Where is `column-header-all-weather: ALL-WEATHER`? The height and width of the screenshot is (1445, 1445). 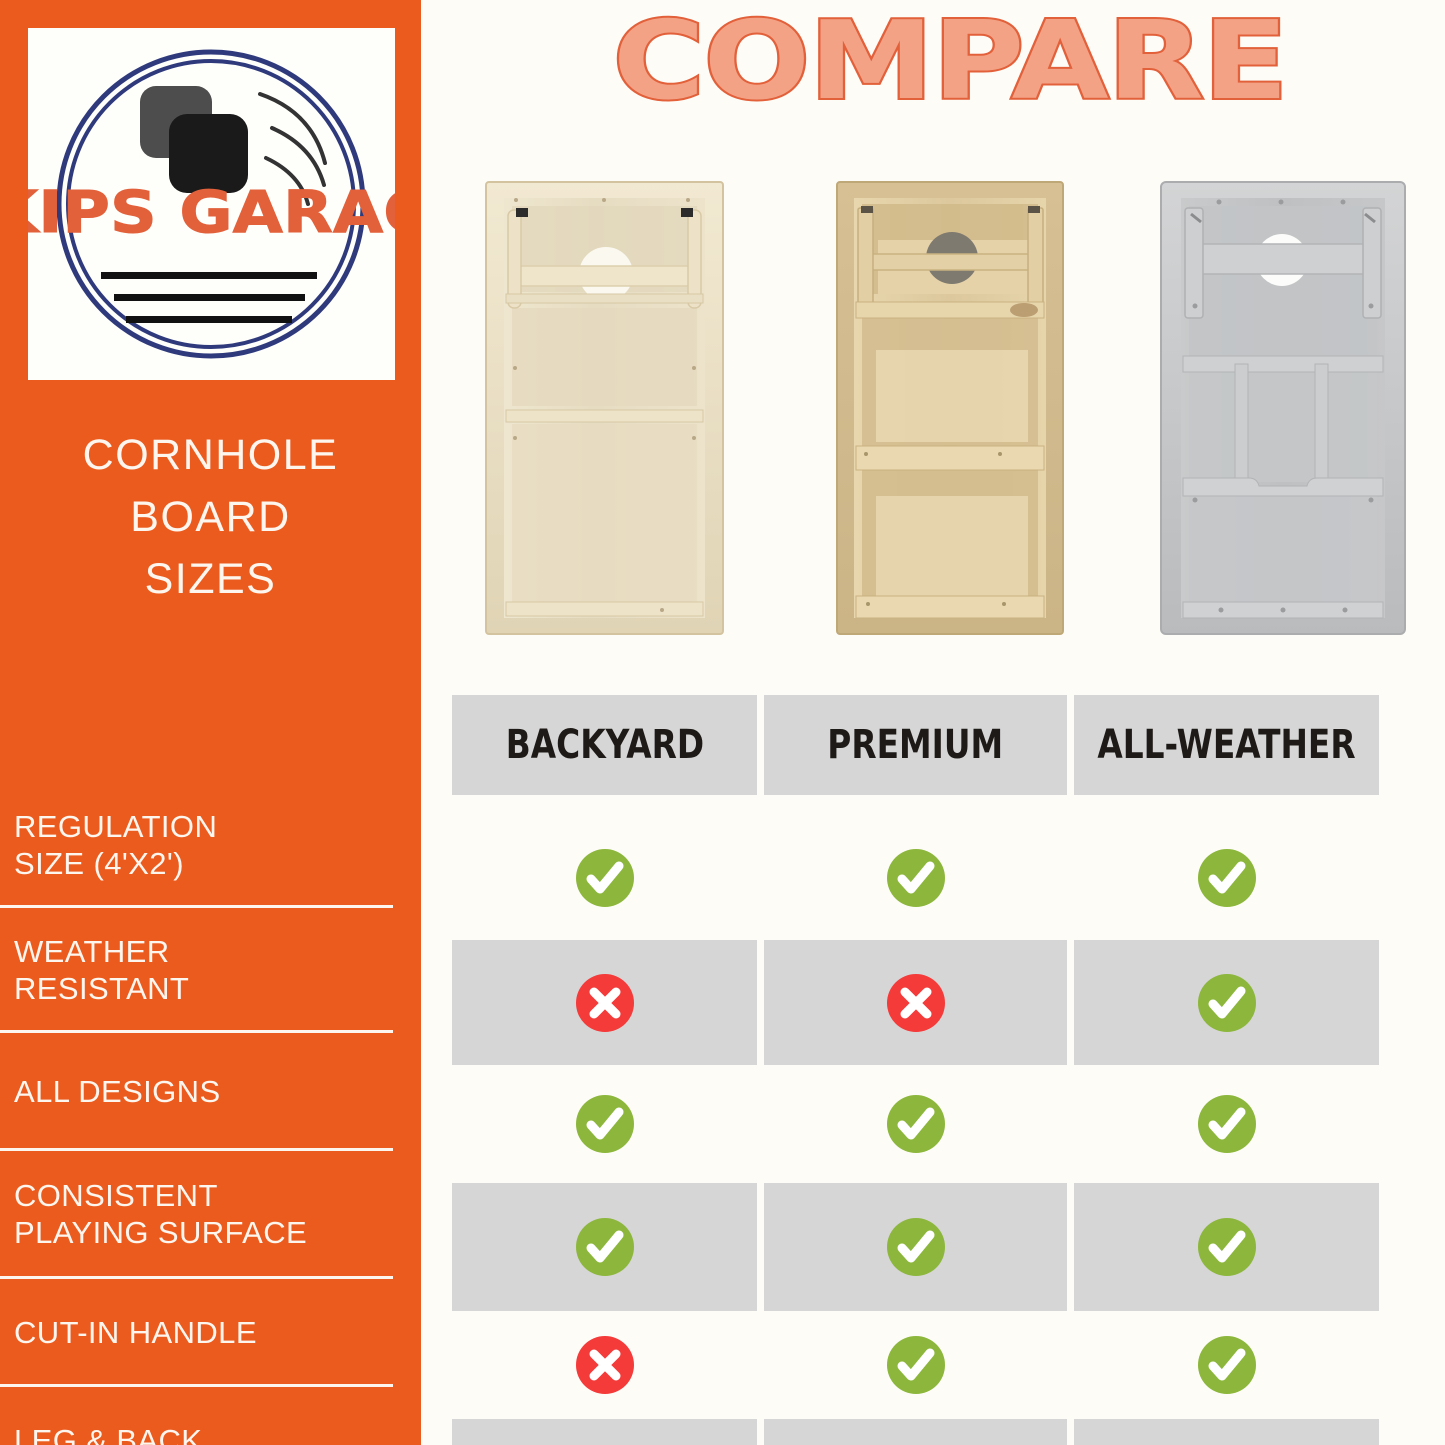
column-header-all-weather: ALL-WEATHER is located at coordinates (1226, 745).